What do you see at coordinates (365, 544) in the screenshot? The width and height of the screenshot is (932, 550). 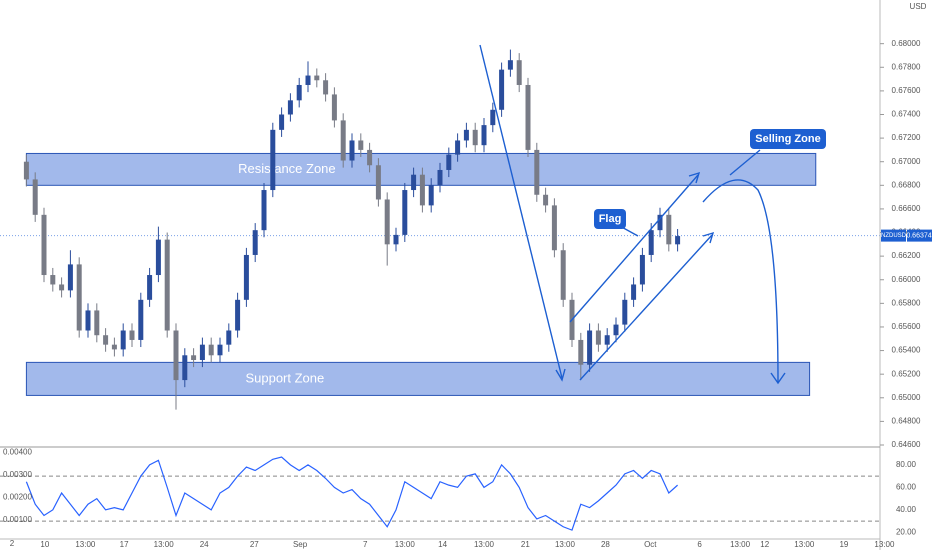 I see `x-tick-label: 7` at bounding box center [365, 544].